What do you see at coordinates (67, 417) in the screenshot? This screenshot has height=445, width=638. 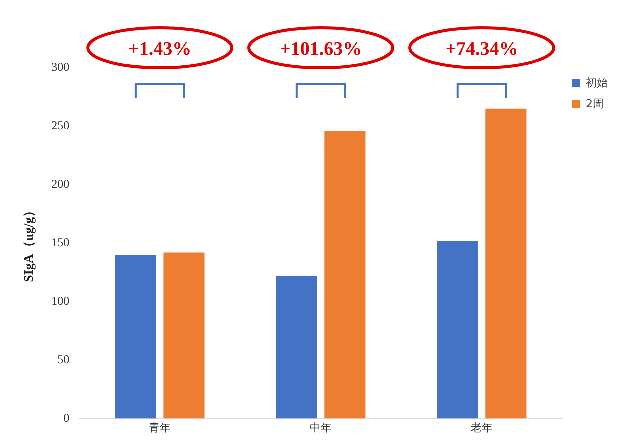 I see `y-tick-label: 0` at bounding box center [67, 417].